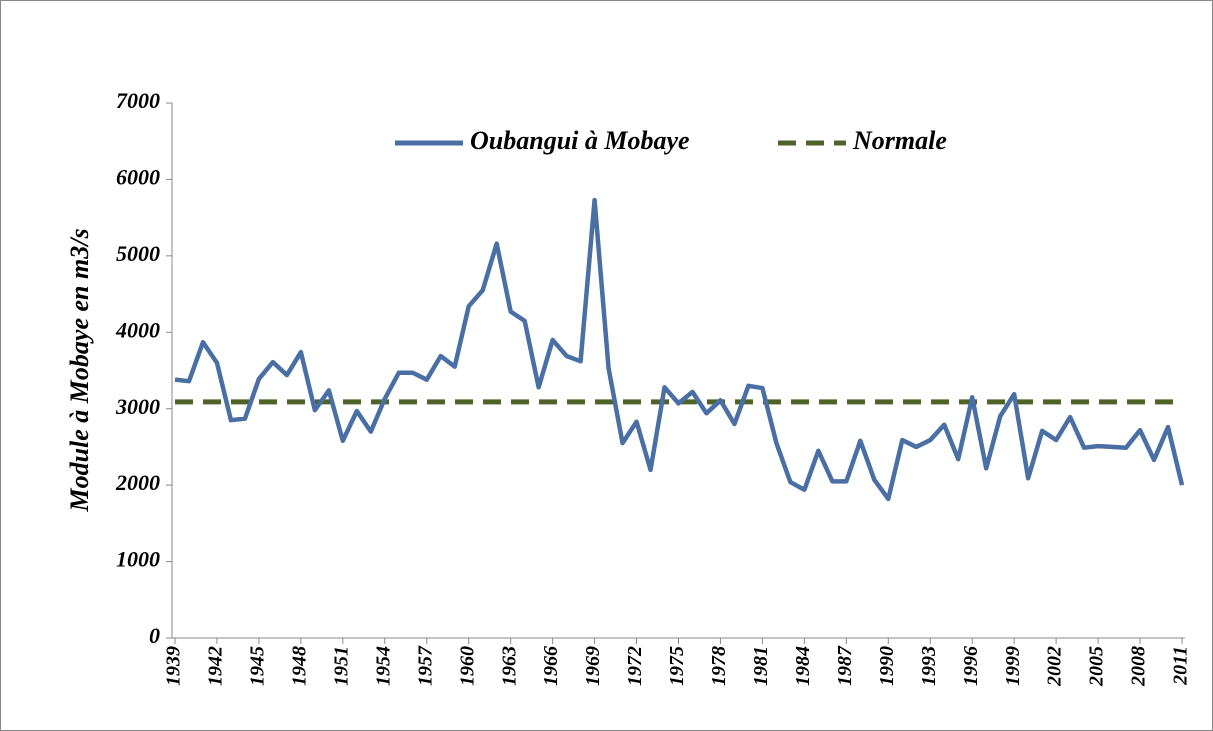 Image resolution: width=1213 pixels, height=731 pixels. What do you see at coordinates (971, 666) in the screenshot?
I see `x-tick-label: 1996` at bounding box center [971, 666].